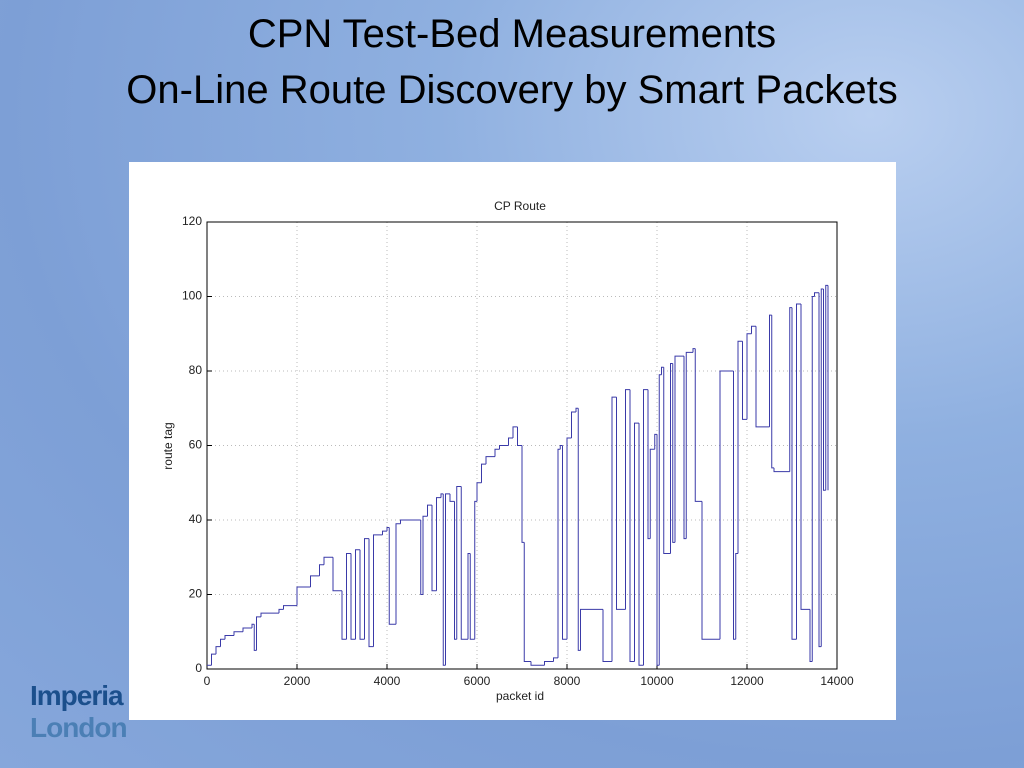 This screenshot has height=768, width=1024. I want to click on x-tick-label: 6000, so click(477, 681).